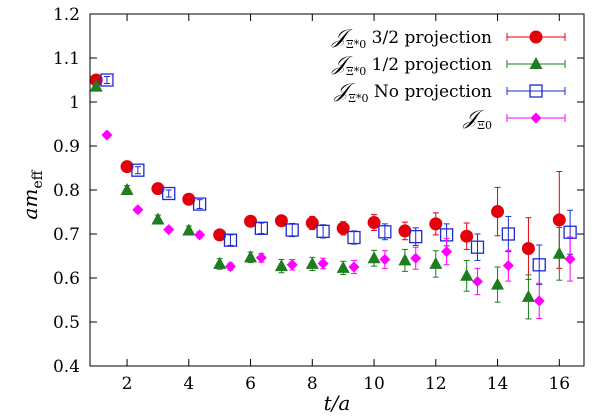  I want to click on legend-label: 𝒥Ξ*0 1/2 projection, so click(411, 64).